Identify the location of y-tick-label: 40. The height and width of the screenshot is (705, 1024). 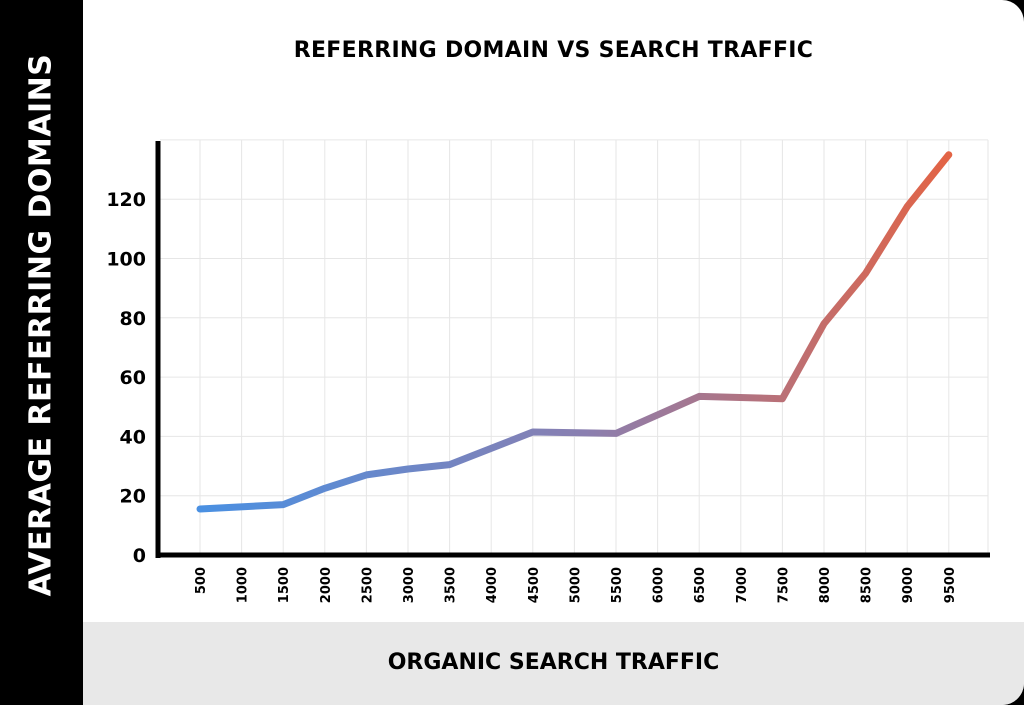
(133, 437).